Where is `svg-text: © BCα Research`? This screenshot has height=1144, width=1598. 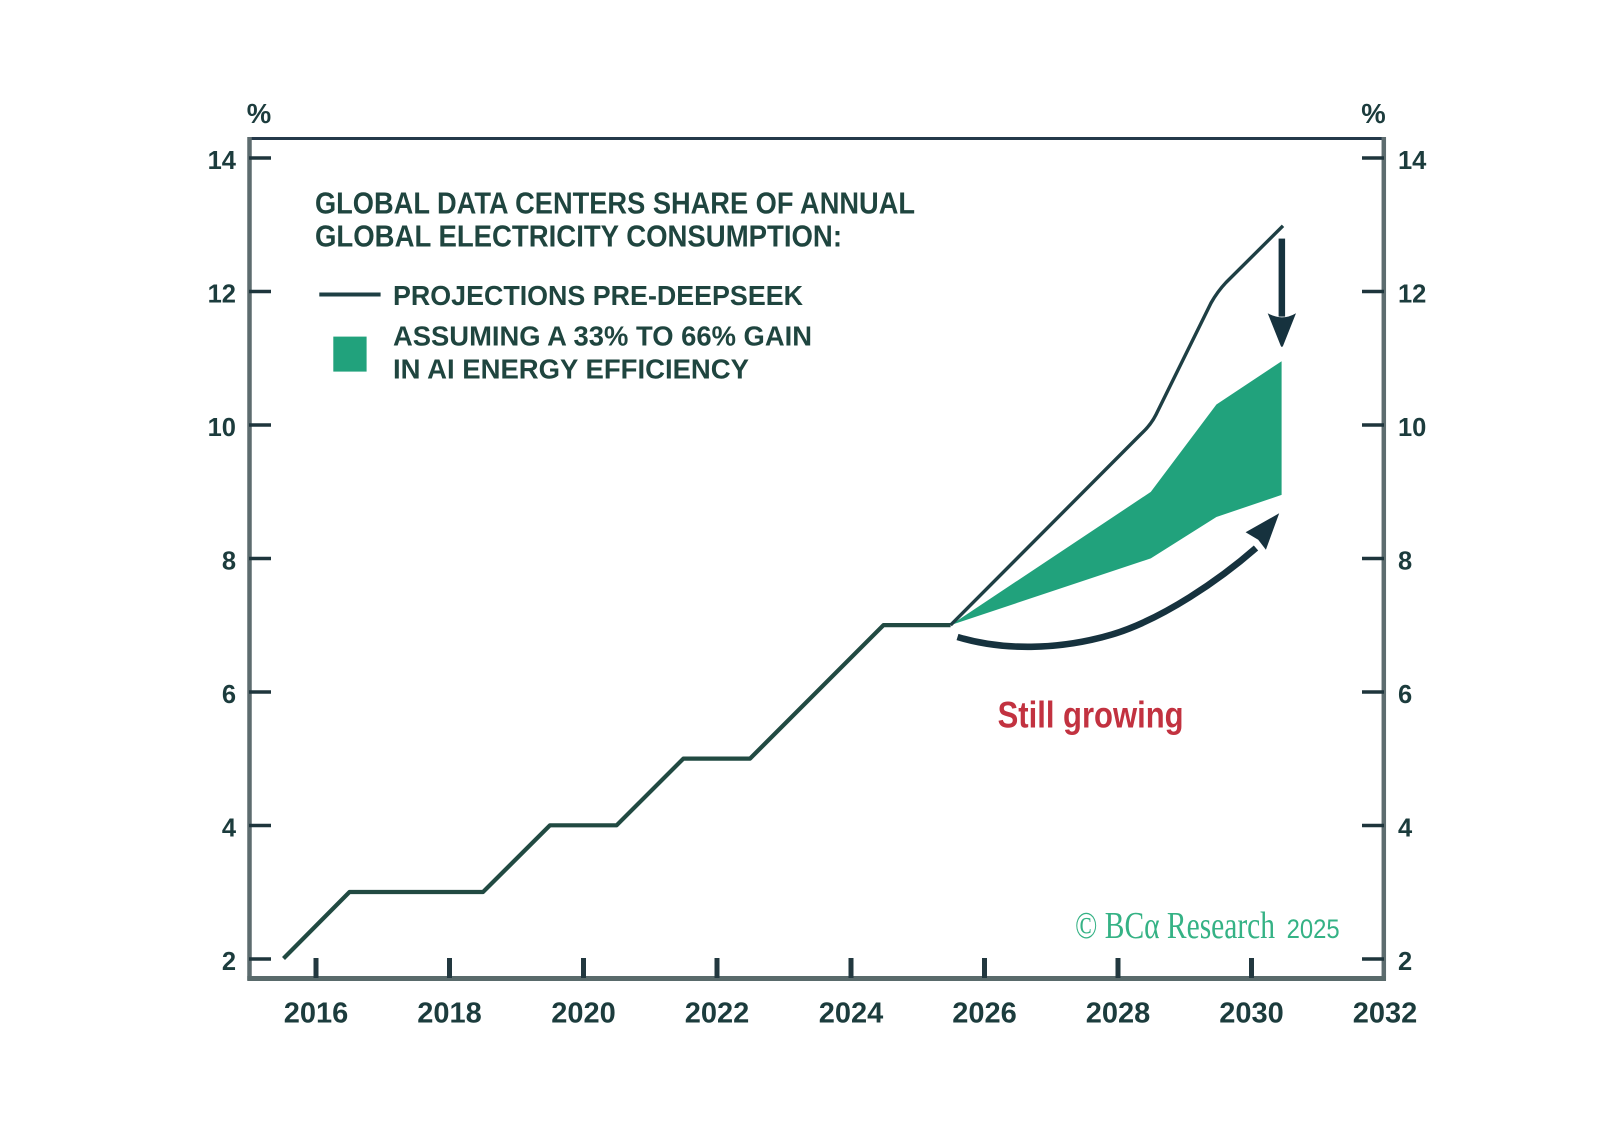 svg-text: © BCα Research is located at coordinates (1175, 926).